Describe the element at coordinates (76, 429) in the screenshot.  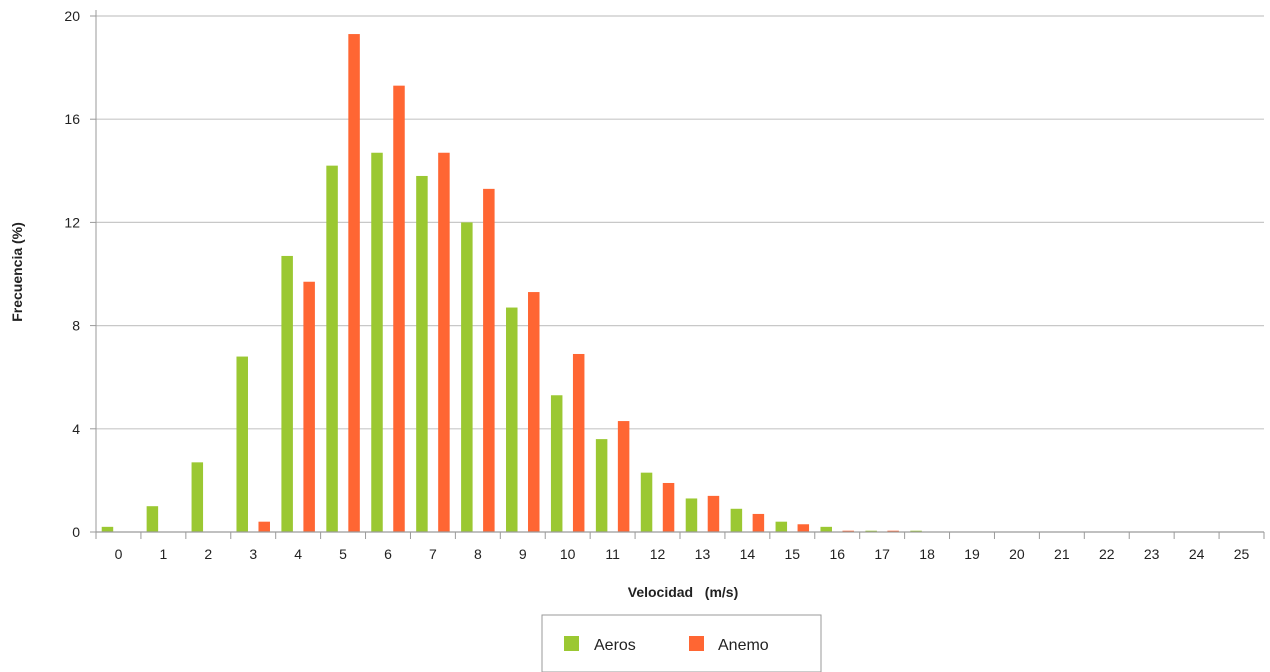
I see `y-tick-label: 4` at that location.